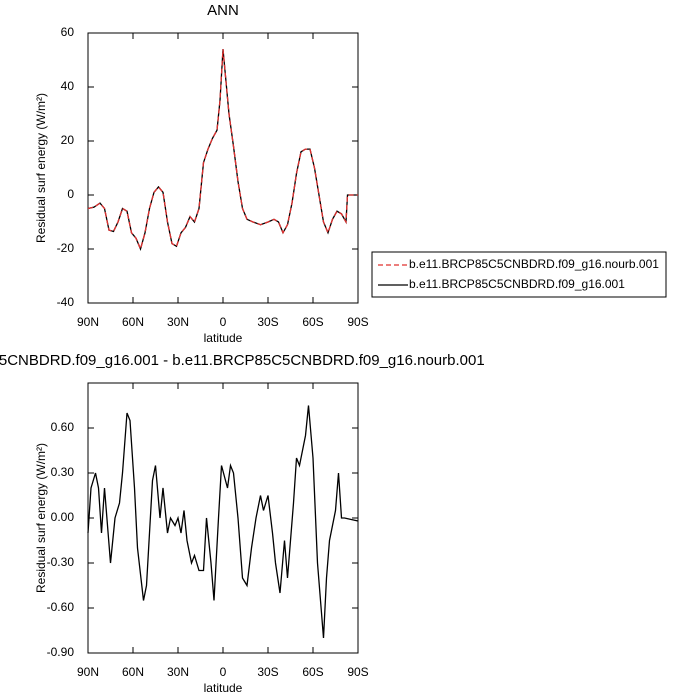 Image resolution: width=700 pixels, height=700 pixels. I want to click on legend-box, so click(519, 274).